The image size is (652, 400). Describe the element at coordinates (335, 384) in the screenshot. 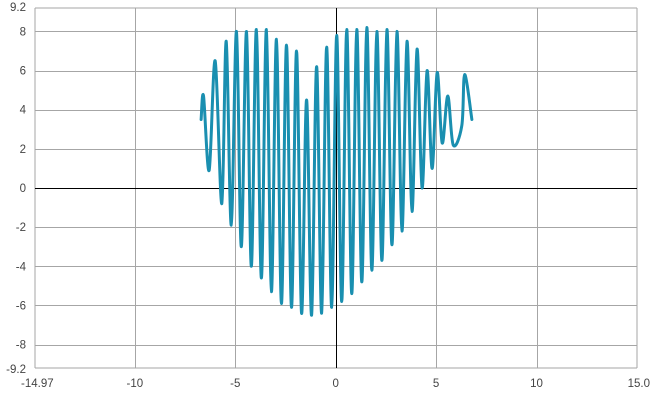

I see `x-tick-label: 0` at that location.